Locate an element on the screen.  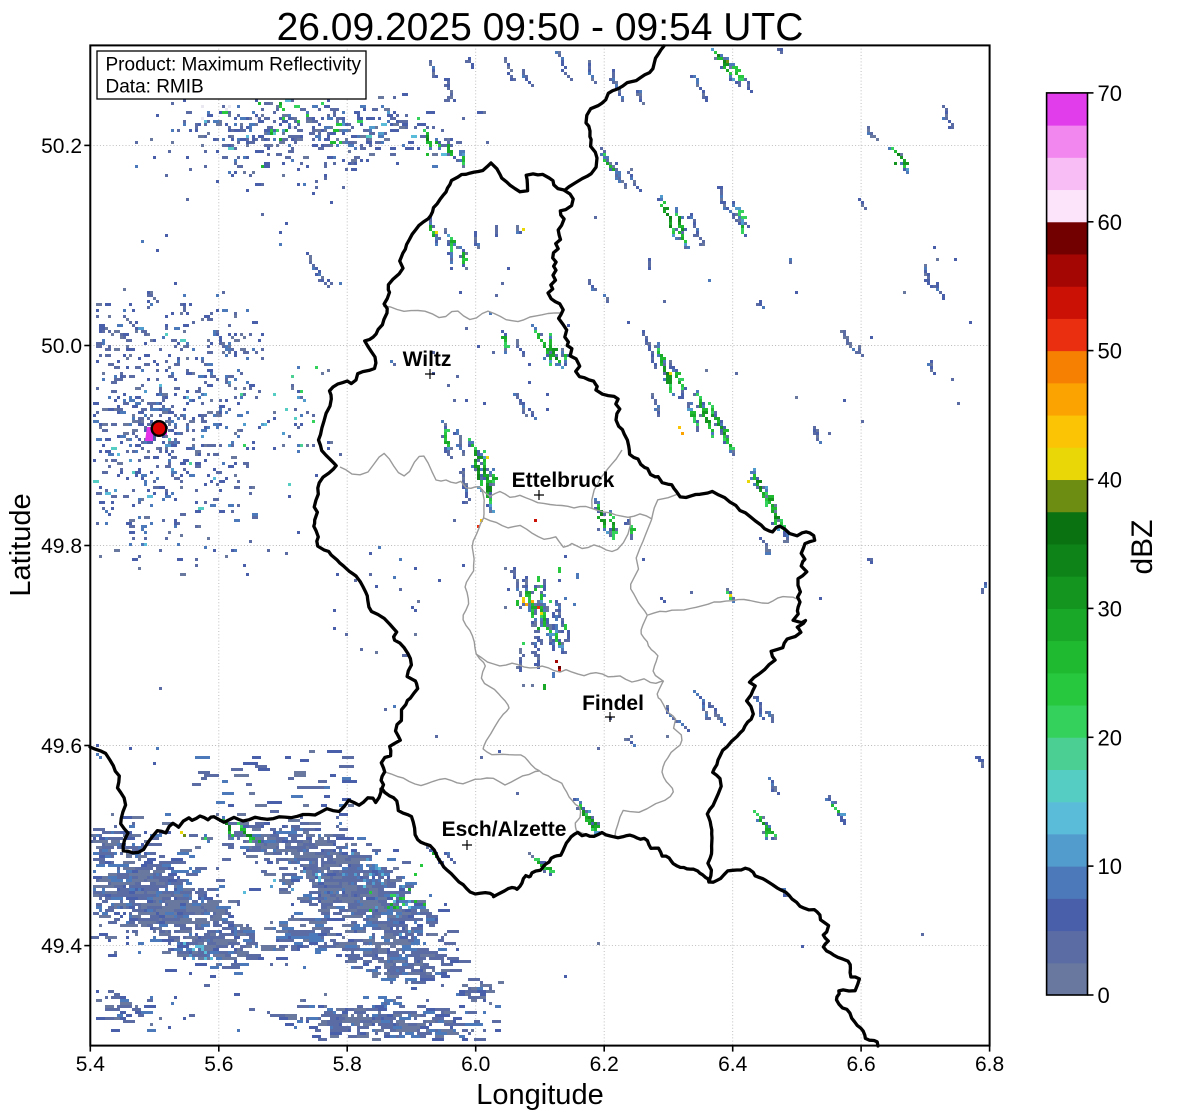
svg-text: 49.4 is located at coordinates (61, 946).